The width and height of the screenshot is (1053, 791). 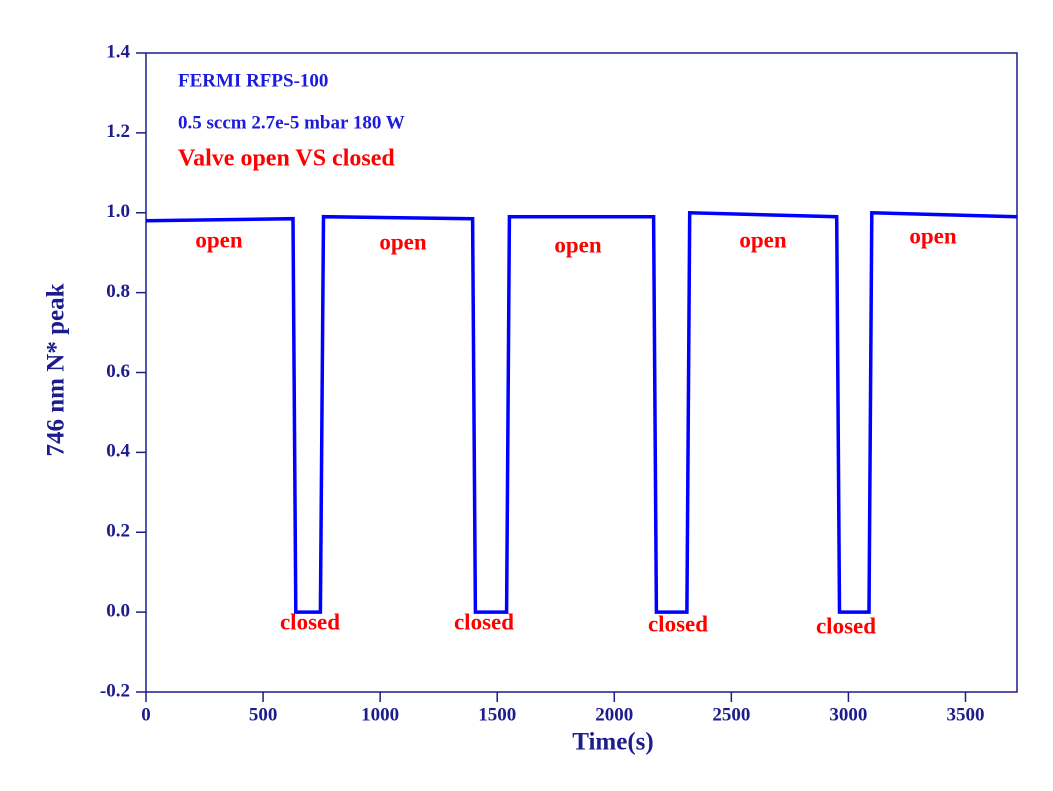 What do you see at coordinates (118, 451) in the screenshot?
I see `y-tick-label: 0.4` at bounding box center [118, 451].